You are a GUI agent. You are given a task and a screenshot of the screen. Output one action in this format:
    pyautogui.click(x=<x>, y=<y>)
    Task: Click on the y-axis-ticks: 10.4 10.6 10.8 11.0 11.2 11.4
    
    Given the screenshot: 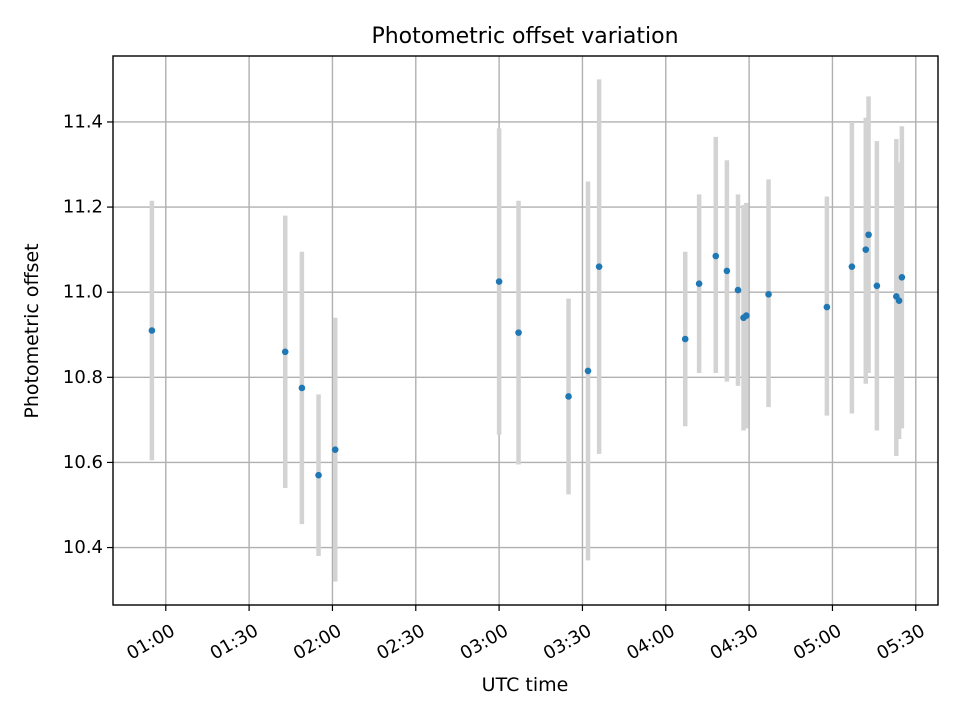 What is the action you would take?
    pyautogui.click(x=88, y=334)
    